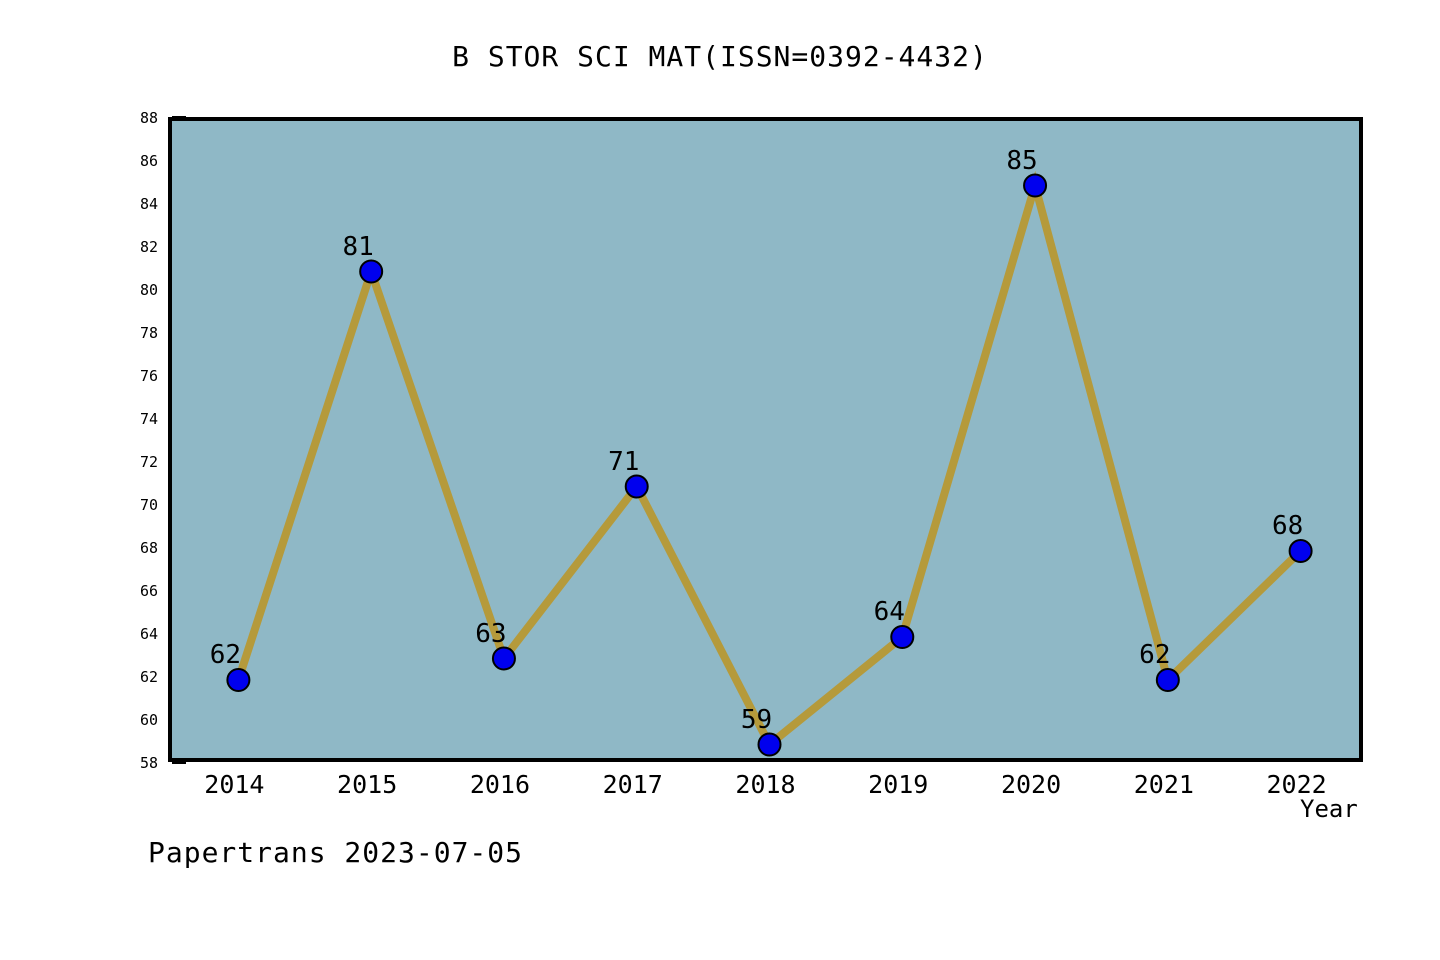 This screenshot has width=1440, height=960. I want to click on x-tick-label: 2017, so click(632, 784).